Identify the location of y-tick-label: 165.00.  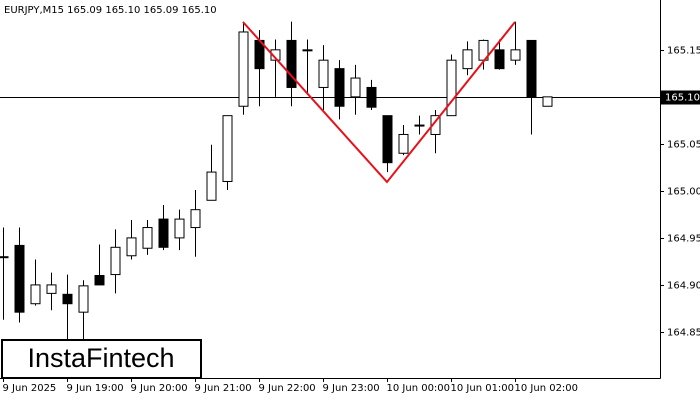
(683, 192).